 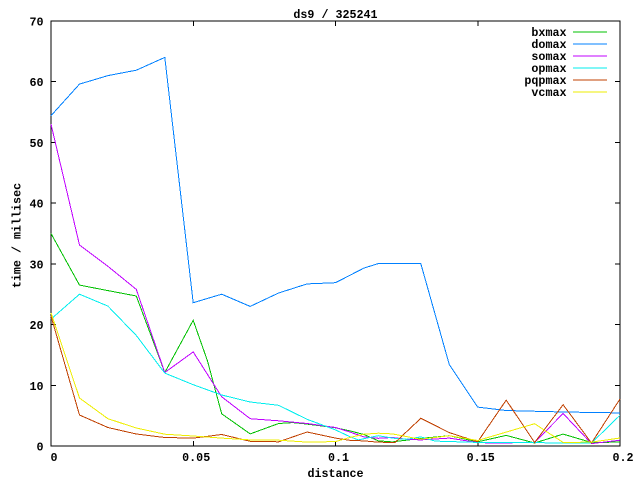 What do you see at coordinates (36, 23) in the screenshot?
I see `svg-text: 70` at bounding box center [36, 23].